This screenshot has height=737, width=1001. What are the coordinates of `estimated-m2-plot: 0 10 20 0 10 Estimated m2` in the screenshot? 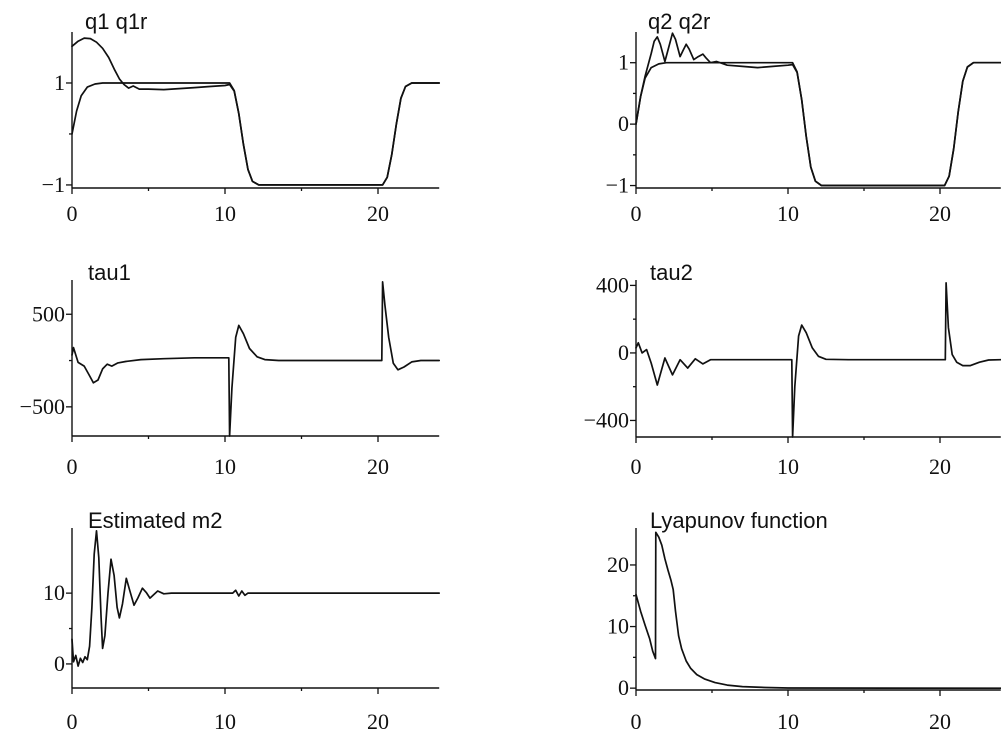 It's located at (242, 621).